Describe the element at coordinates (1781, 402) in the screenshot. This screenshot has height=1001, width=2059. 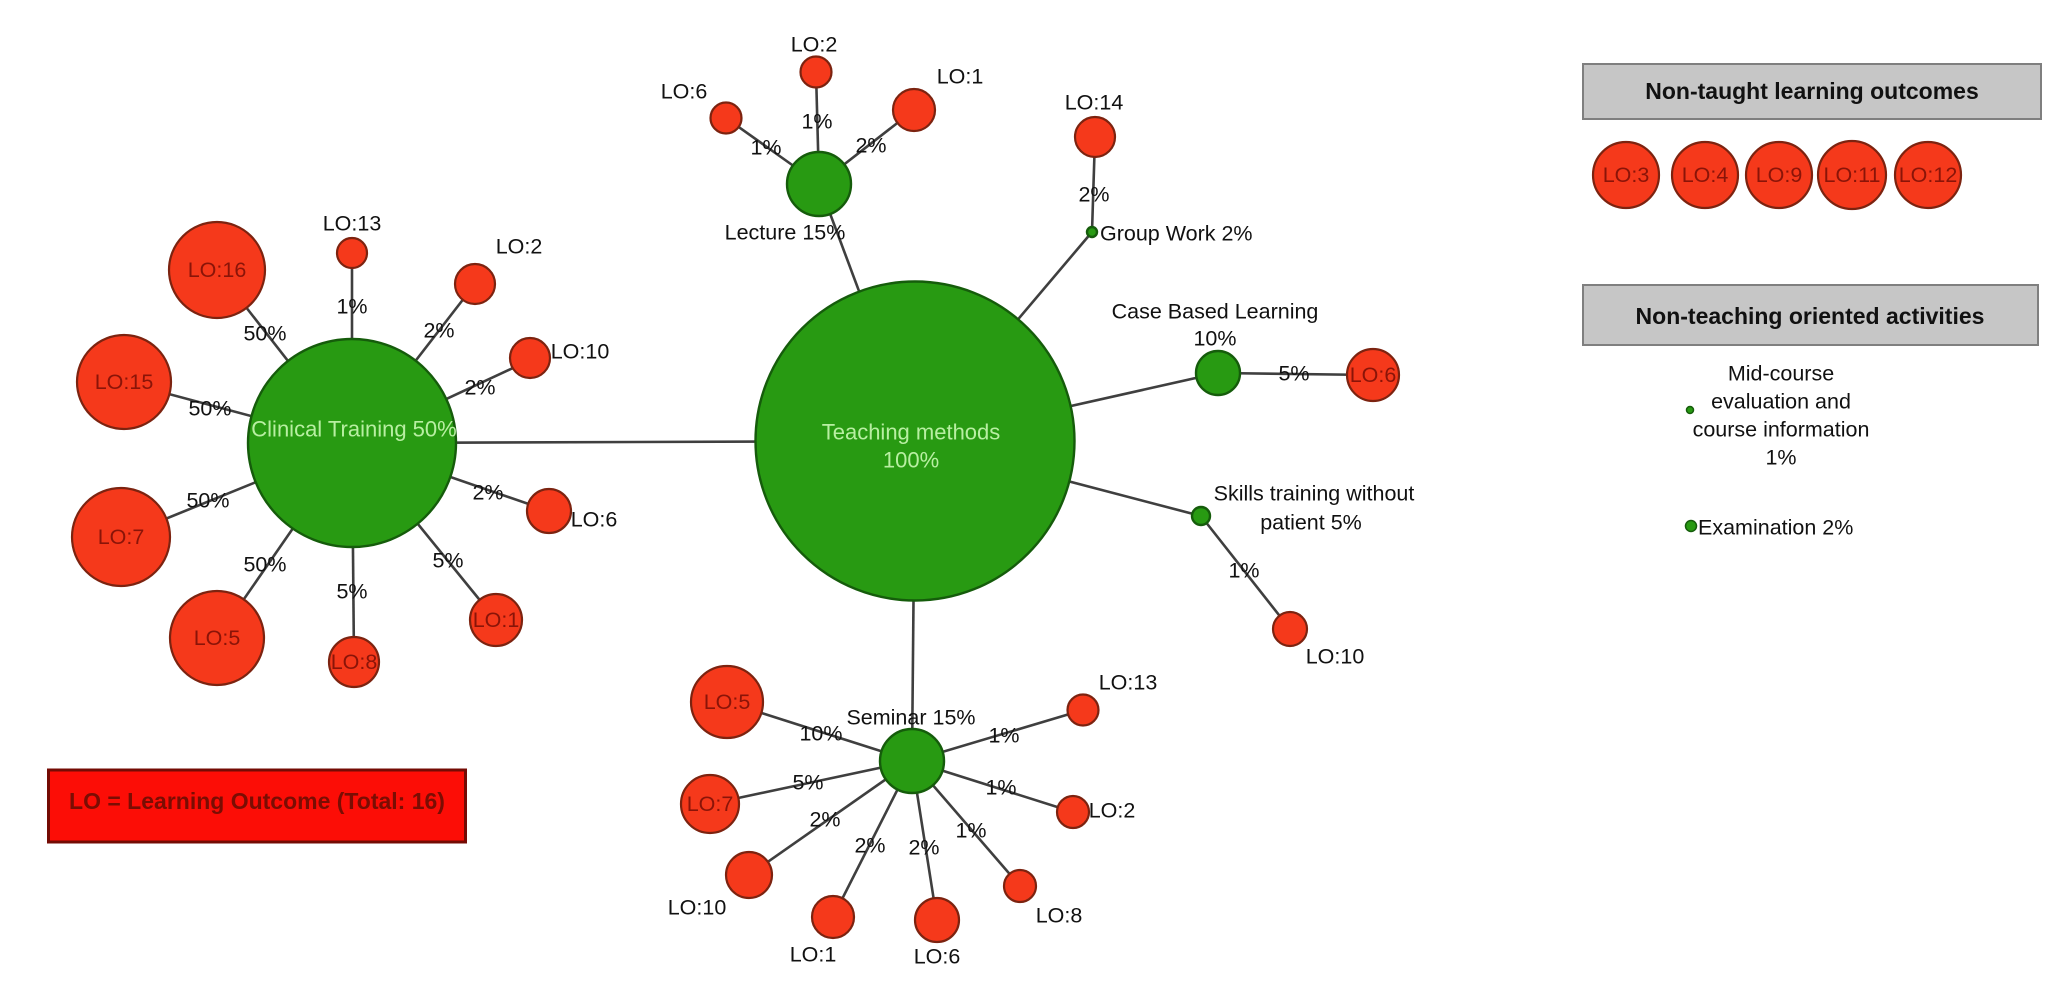
I see `svg-text: evaluation and` at that location.